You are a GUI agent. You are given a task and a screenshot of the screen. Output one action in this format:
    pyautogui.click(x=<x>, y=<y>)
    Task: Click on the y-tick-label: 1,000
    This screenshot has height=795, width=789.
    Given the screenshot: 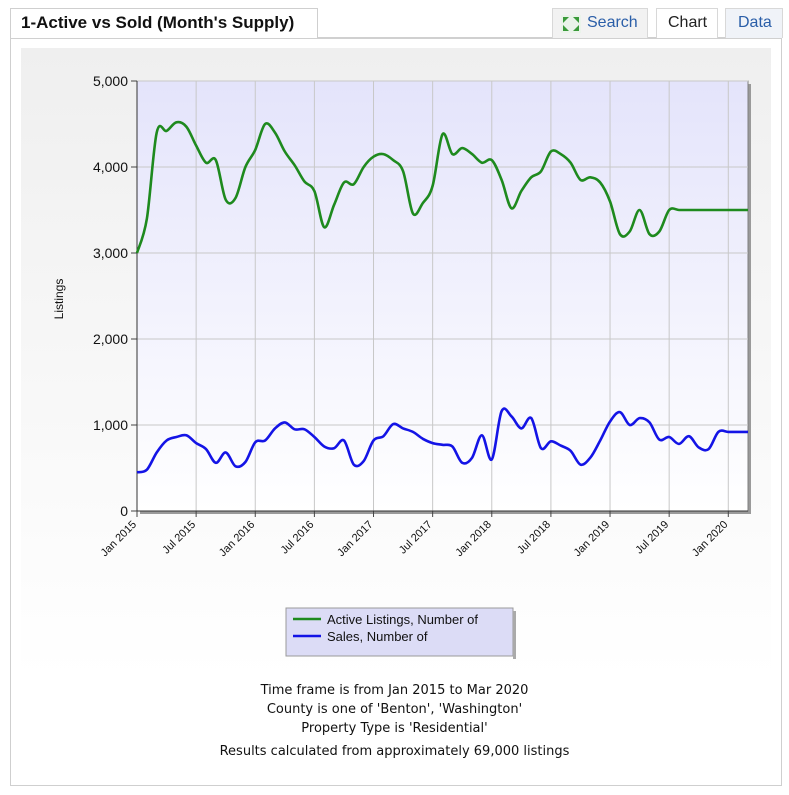 What is the action you would take?
    pyautogui.click(x=110, y=425)
    